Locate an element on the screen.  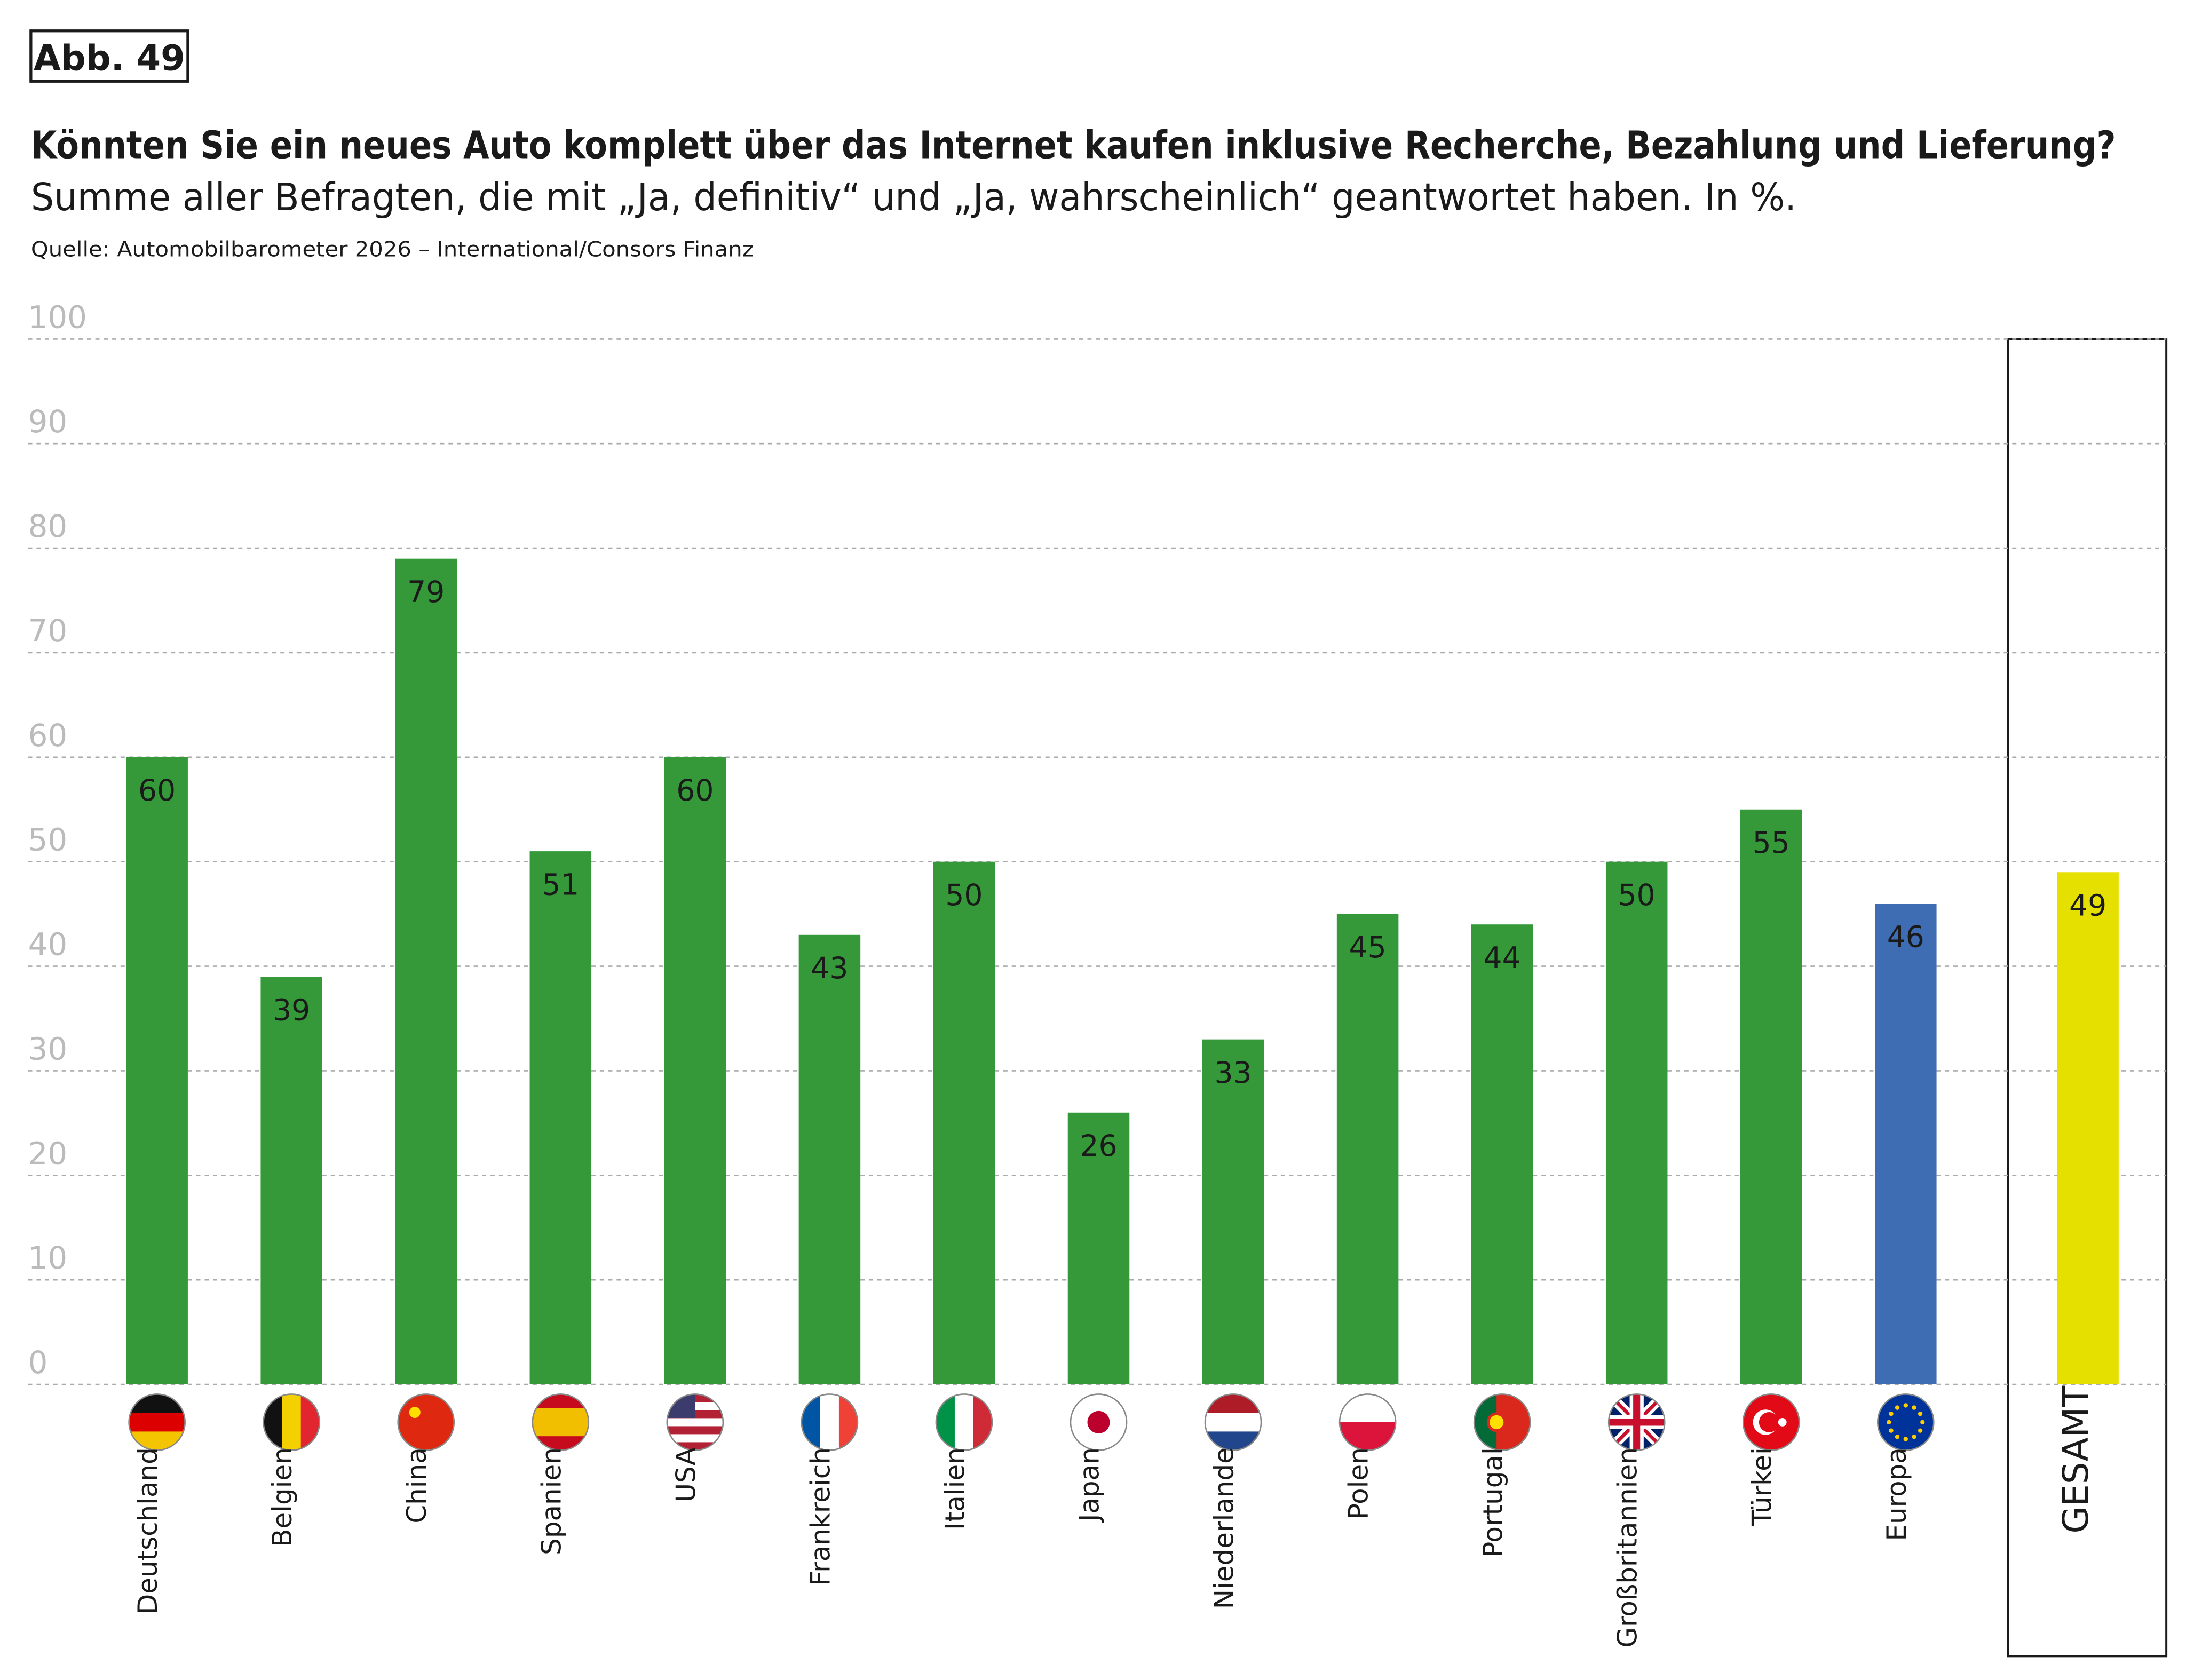
x-tick-label: China is located at coordinates (416, 1485).